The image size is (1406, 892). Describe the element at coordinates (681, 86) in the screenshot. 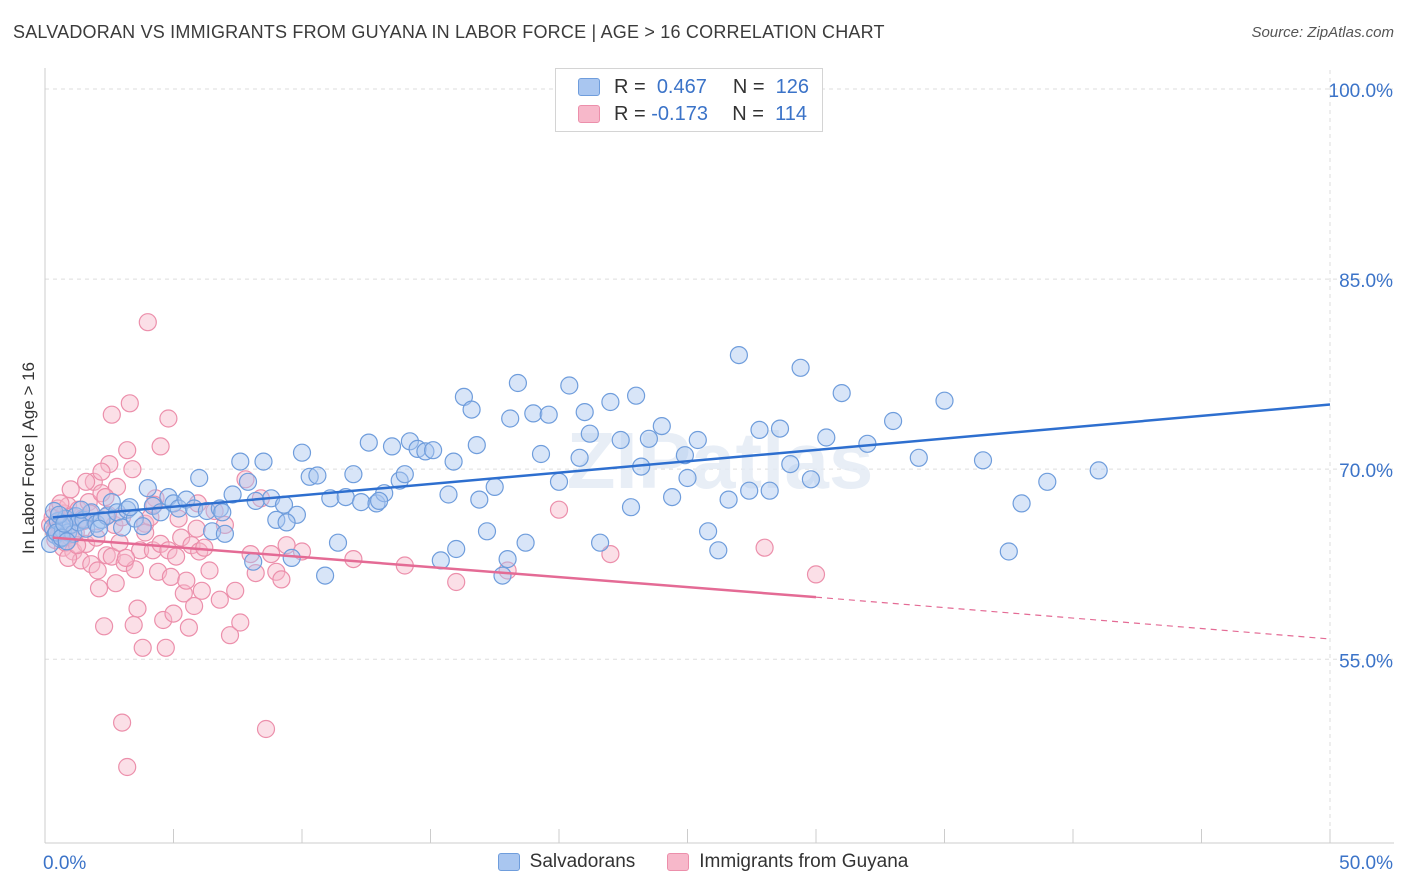

I see `r-value: 0.467` at that location.